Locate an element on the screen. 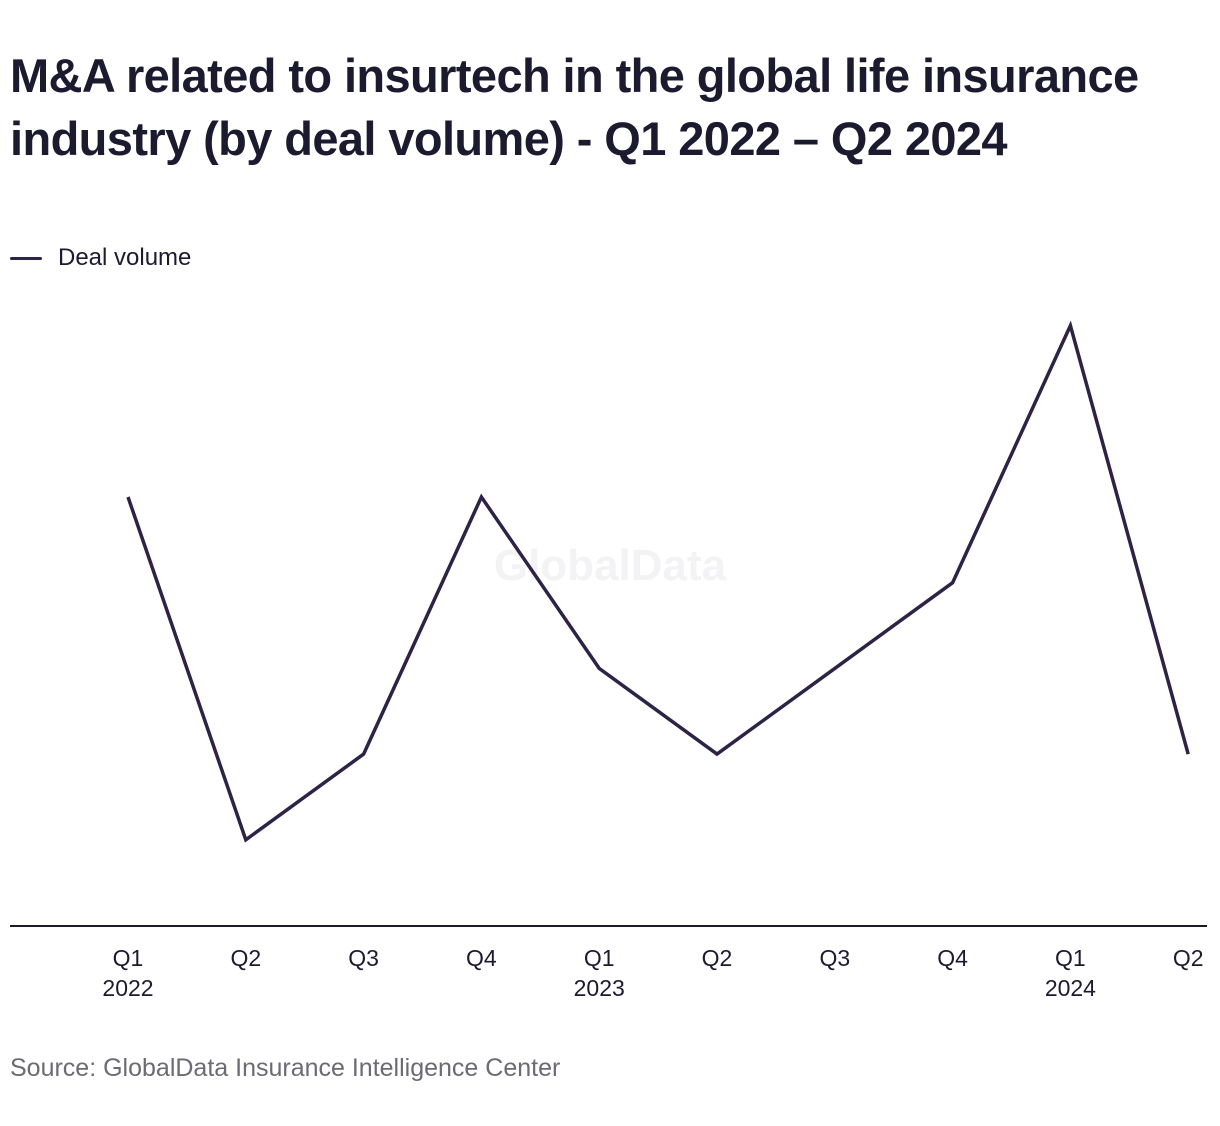  x-tick-label-year: 2023 is located at coordinates (599, 988).